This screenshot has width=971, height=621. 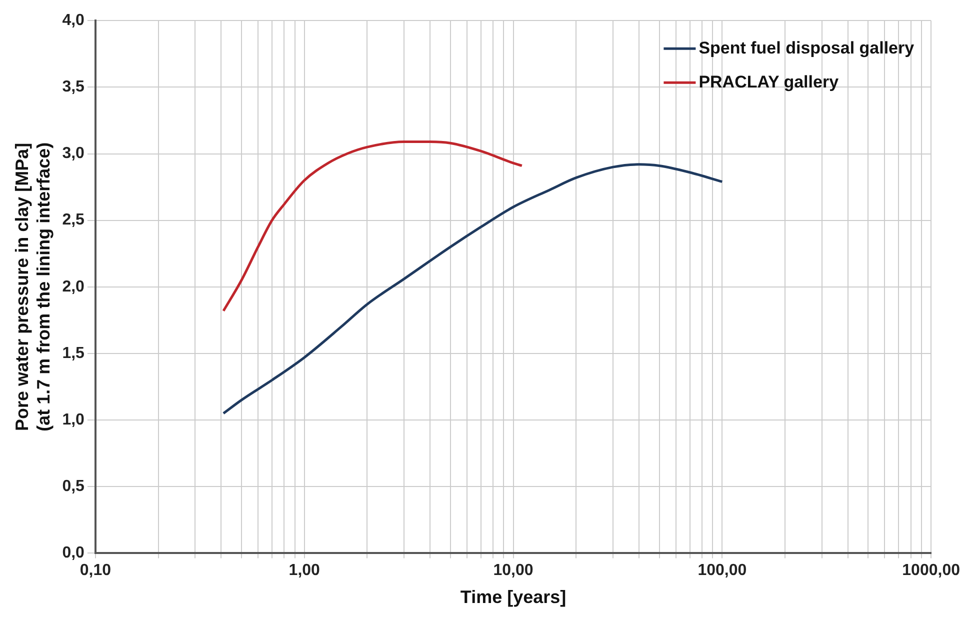 What do you see at coordinates (513, 571) in the screenshot?
I see `x-tick-label: 10,00` at bounding box center [513, 571].